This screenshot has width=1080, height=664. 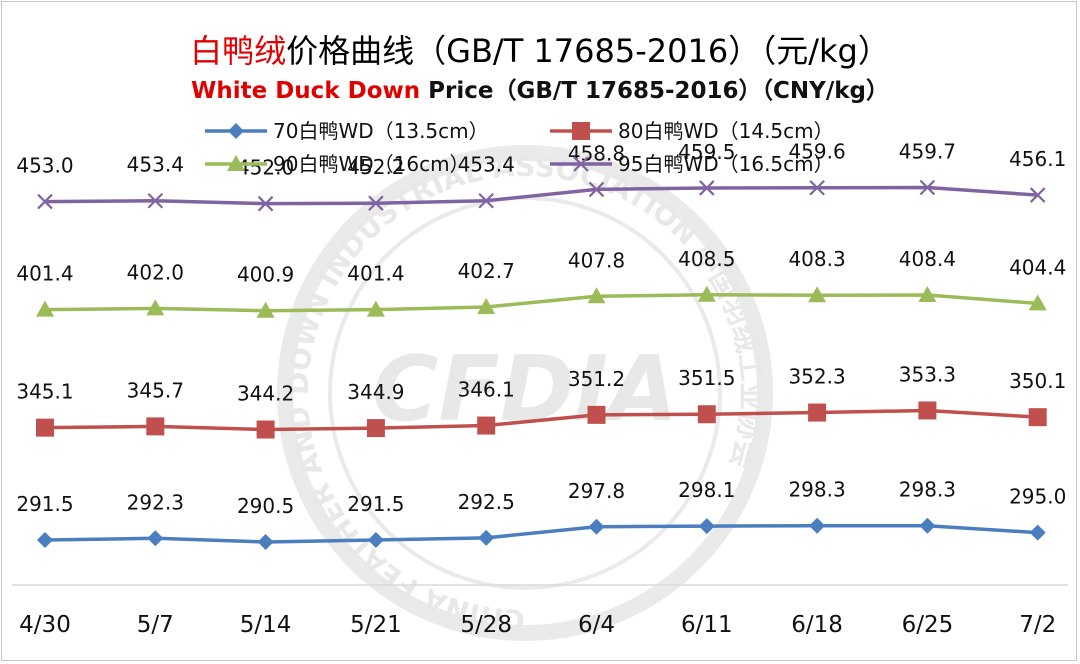 What do you see at coordinates (596, 260) in the screenshot?
I see `data-label: 407.8` at bounding box center [596, 260].